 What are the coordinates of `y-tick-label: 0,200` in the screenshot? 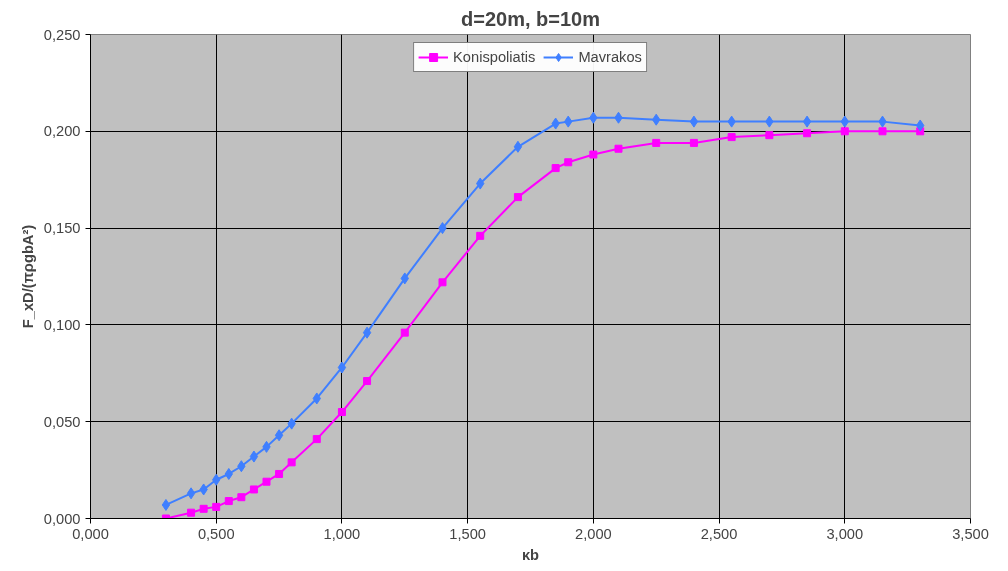 It's located at (62, 131).